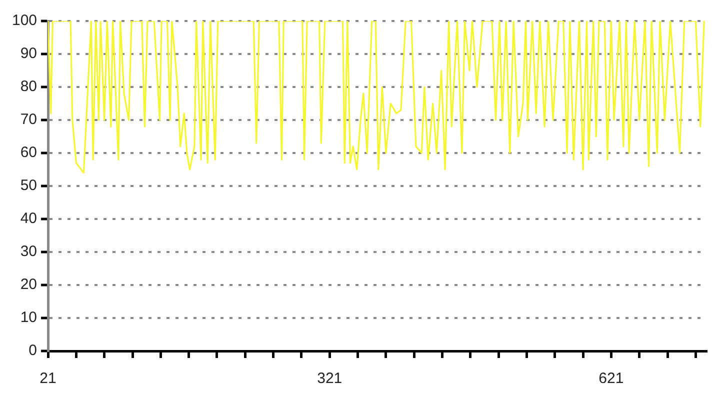 This screenshot has height=408, width=716. What do you see at coordinates (29, 317) in the screenshot?
I see `y-tick-label: 10` at bounding box center [29, 317].